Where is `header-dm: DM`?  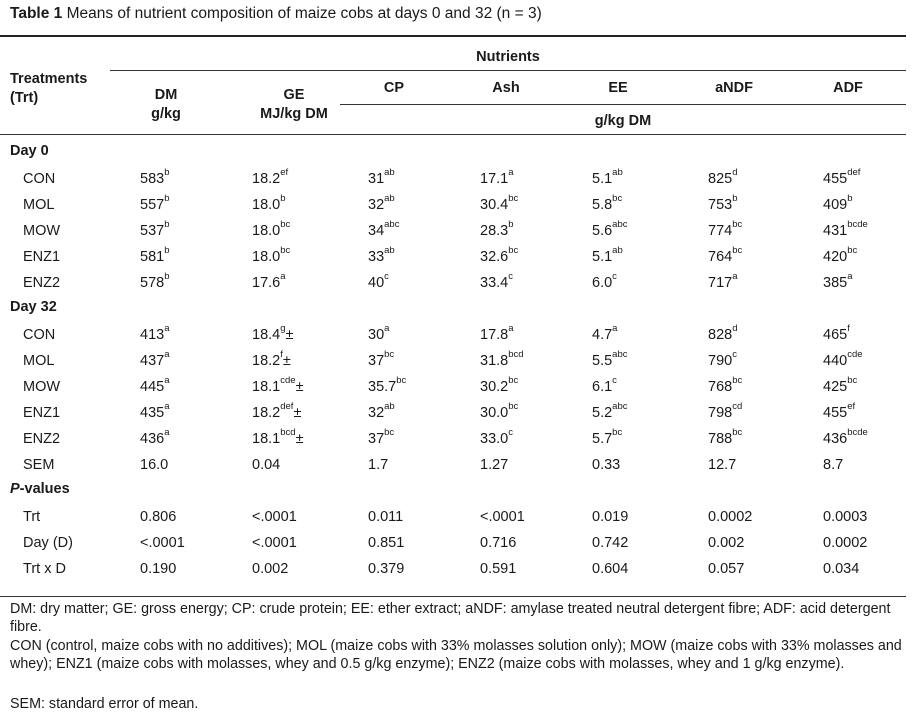
header-dm: DM is located at coordinates (166, 95).